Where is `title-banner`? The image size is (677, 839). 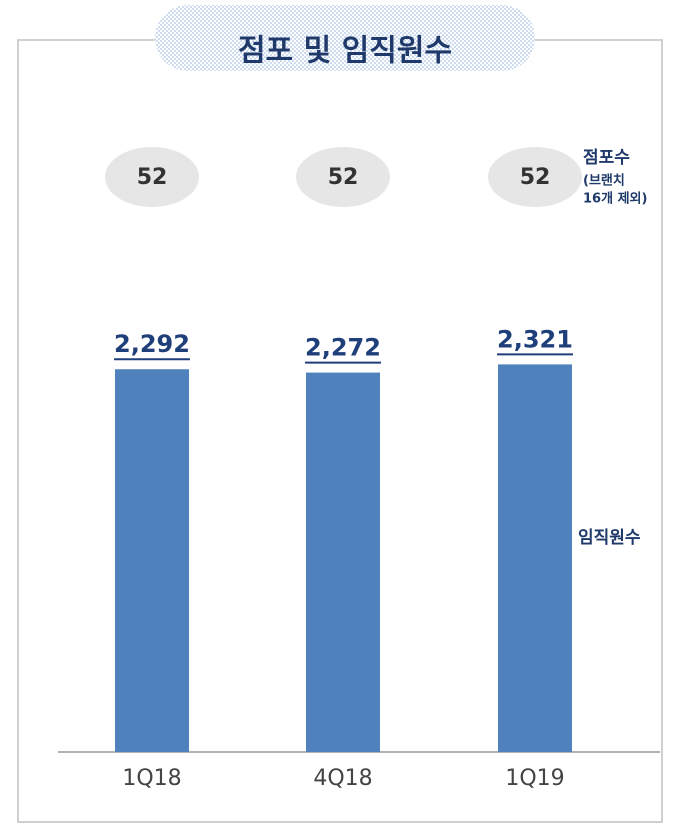 title-banner is located at coordinates (345, 38).